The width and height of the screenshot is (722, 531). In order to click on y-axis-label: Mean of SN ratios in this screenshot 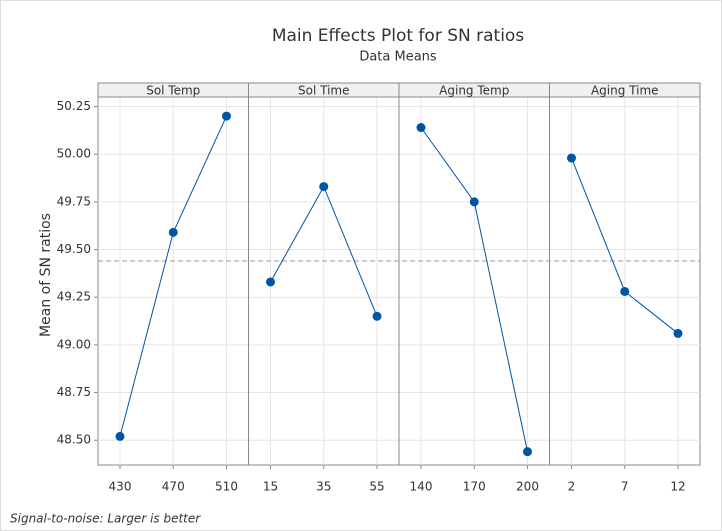, I will do `click(46, 275)`.